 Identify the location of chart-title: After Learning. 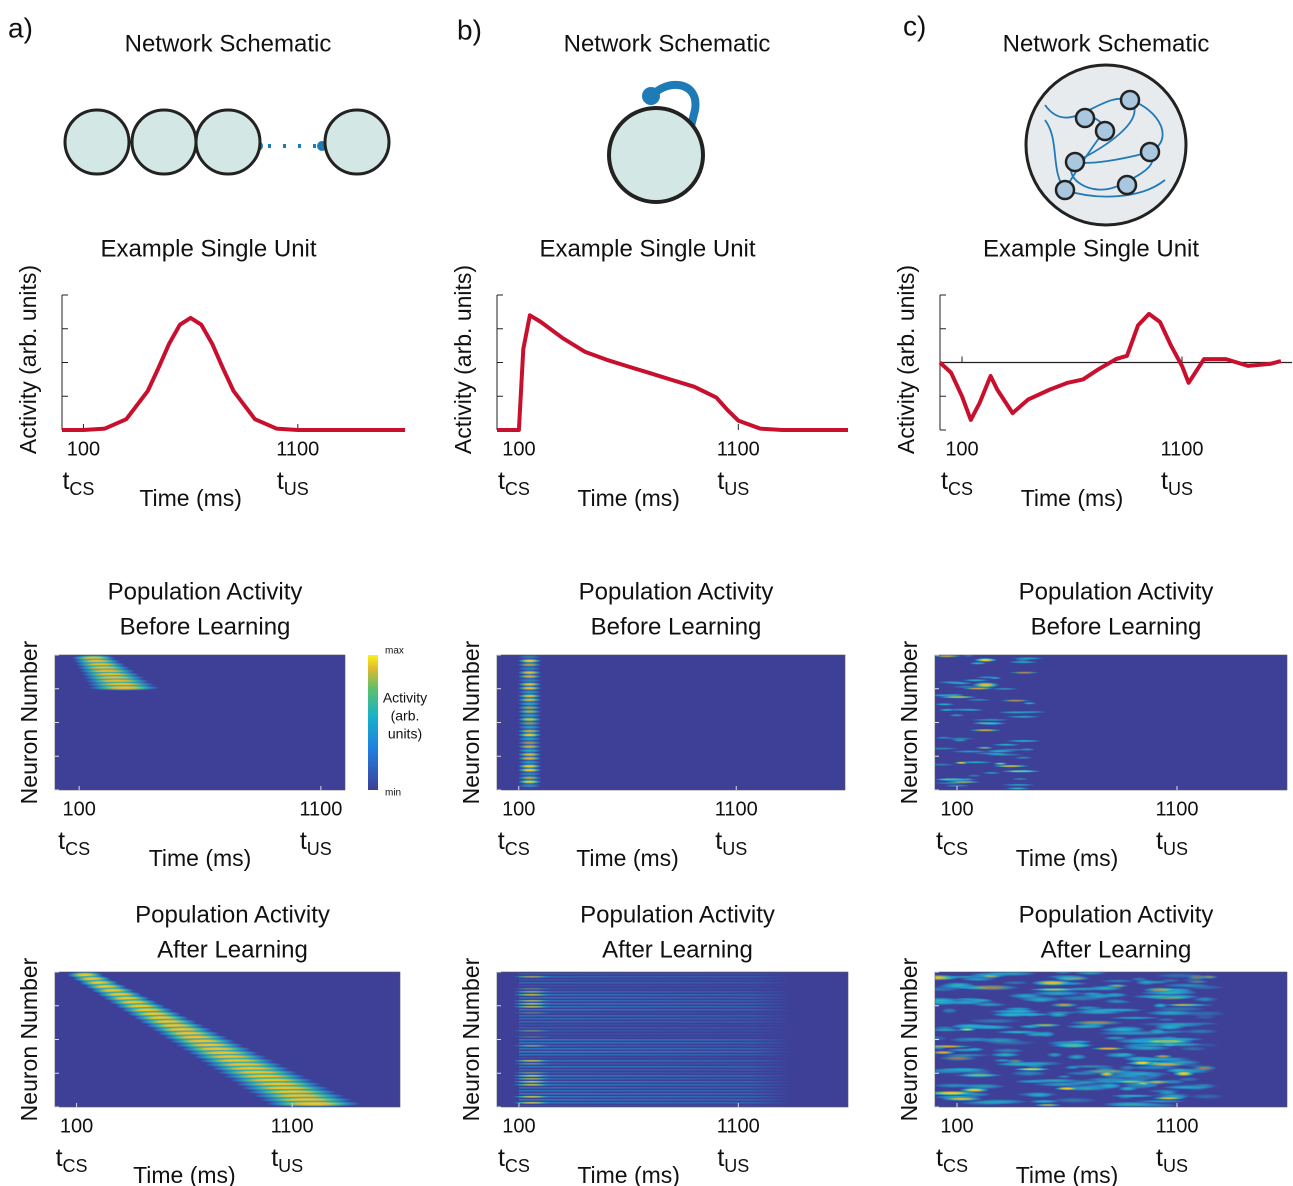
(677, 949).